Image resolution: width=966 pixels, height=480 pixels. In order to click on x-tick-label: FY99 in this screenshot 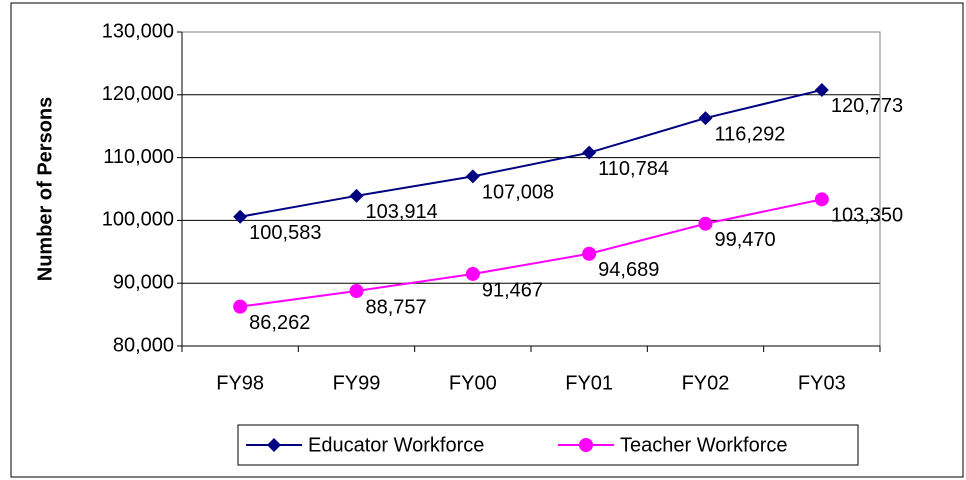, I will do `click(357, 383)`.